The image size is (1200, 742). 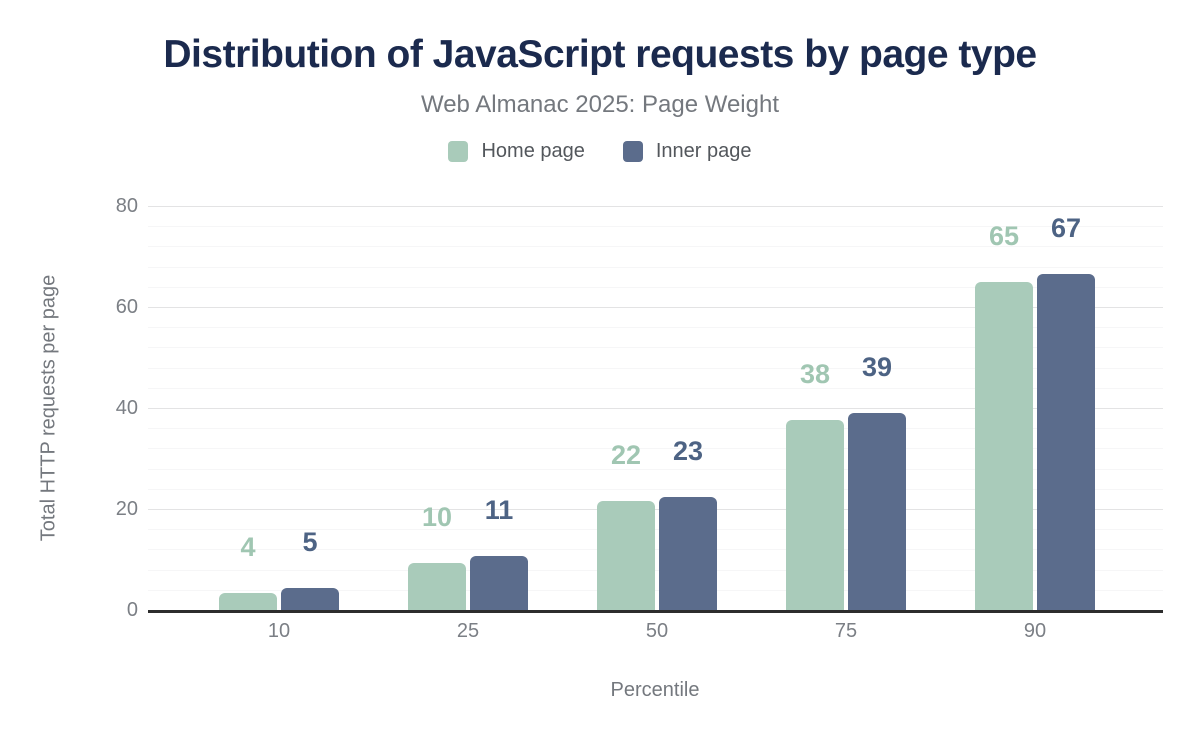 I want to click on bar-value-label: 65, so click(x=1004, y=236).